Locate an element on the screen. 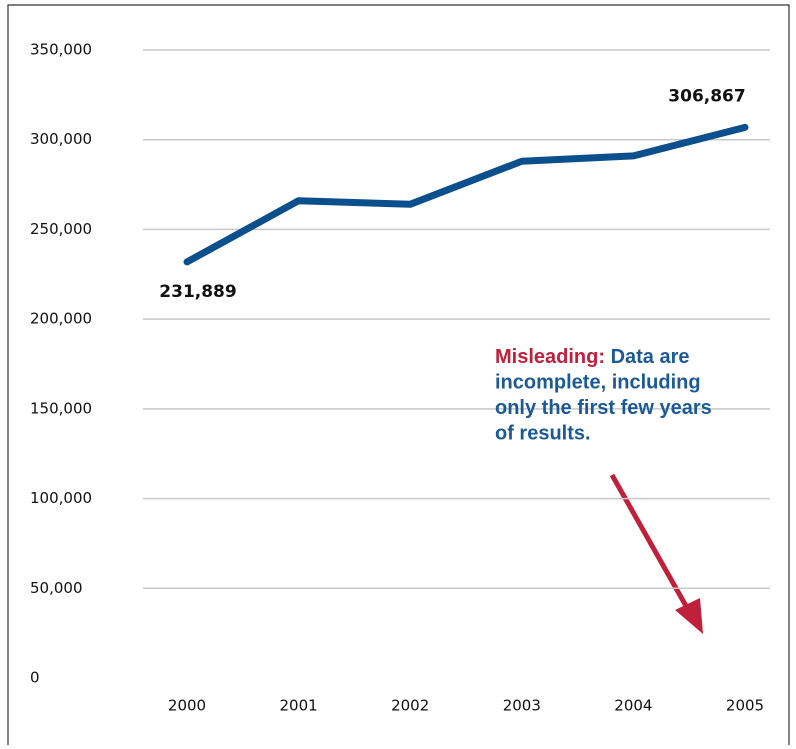 This screenshot has width=796, height=749. line is located at coordinates (466, 194).